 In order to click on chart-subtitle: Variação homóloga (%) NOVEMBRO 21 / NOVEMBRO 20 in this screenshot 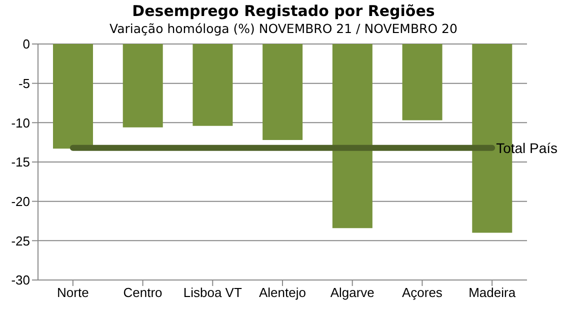, I will do `click(283, 28)`.